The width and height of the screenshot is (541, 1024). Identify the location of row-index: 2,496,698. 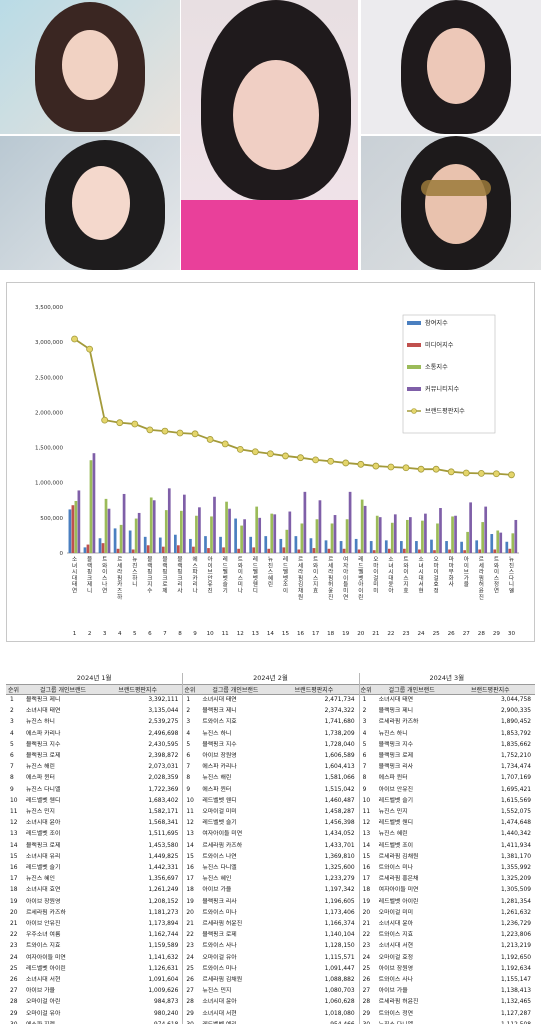
(163, 733).